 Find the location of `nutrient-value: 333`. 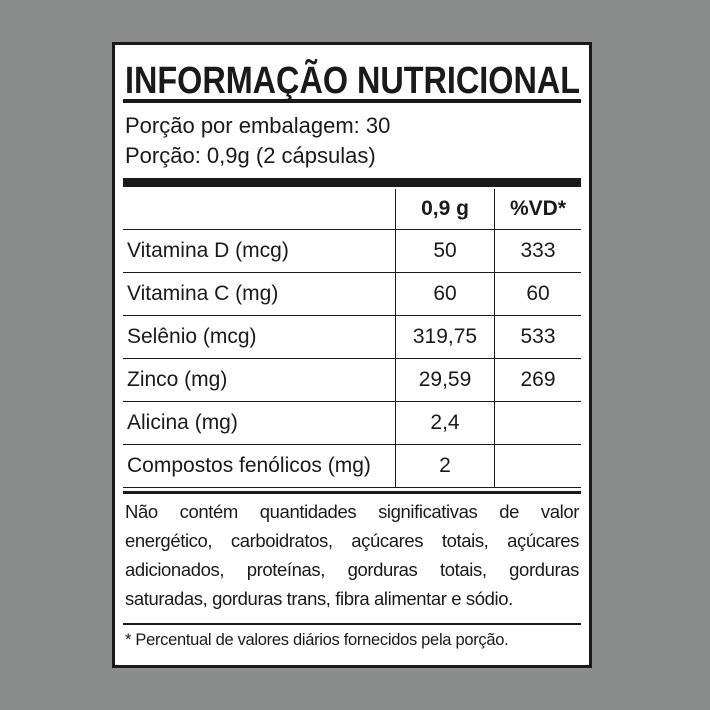

nutrient-value: 333 is located at coordinates (537, 251).